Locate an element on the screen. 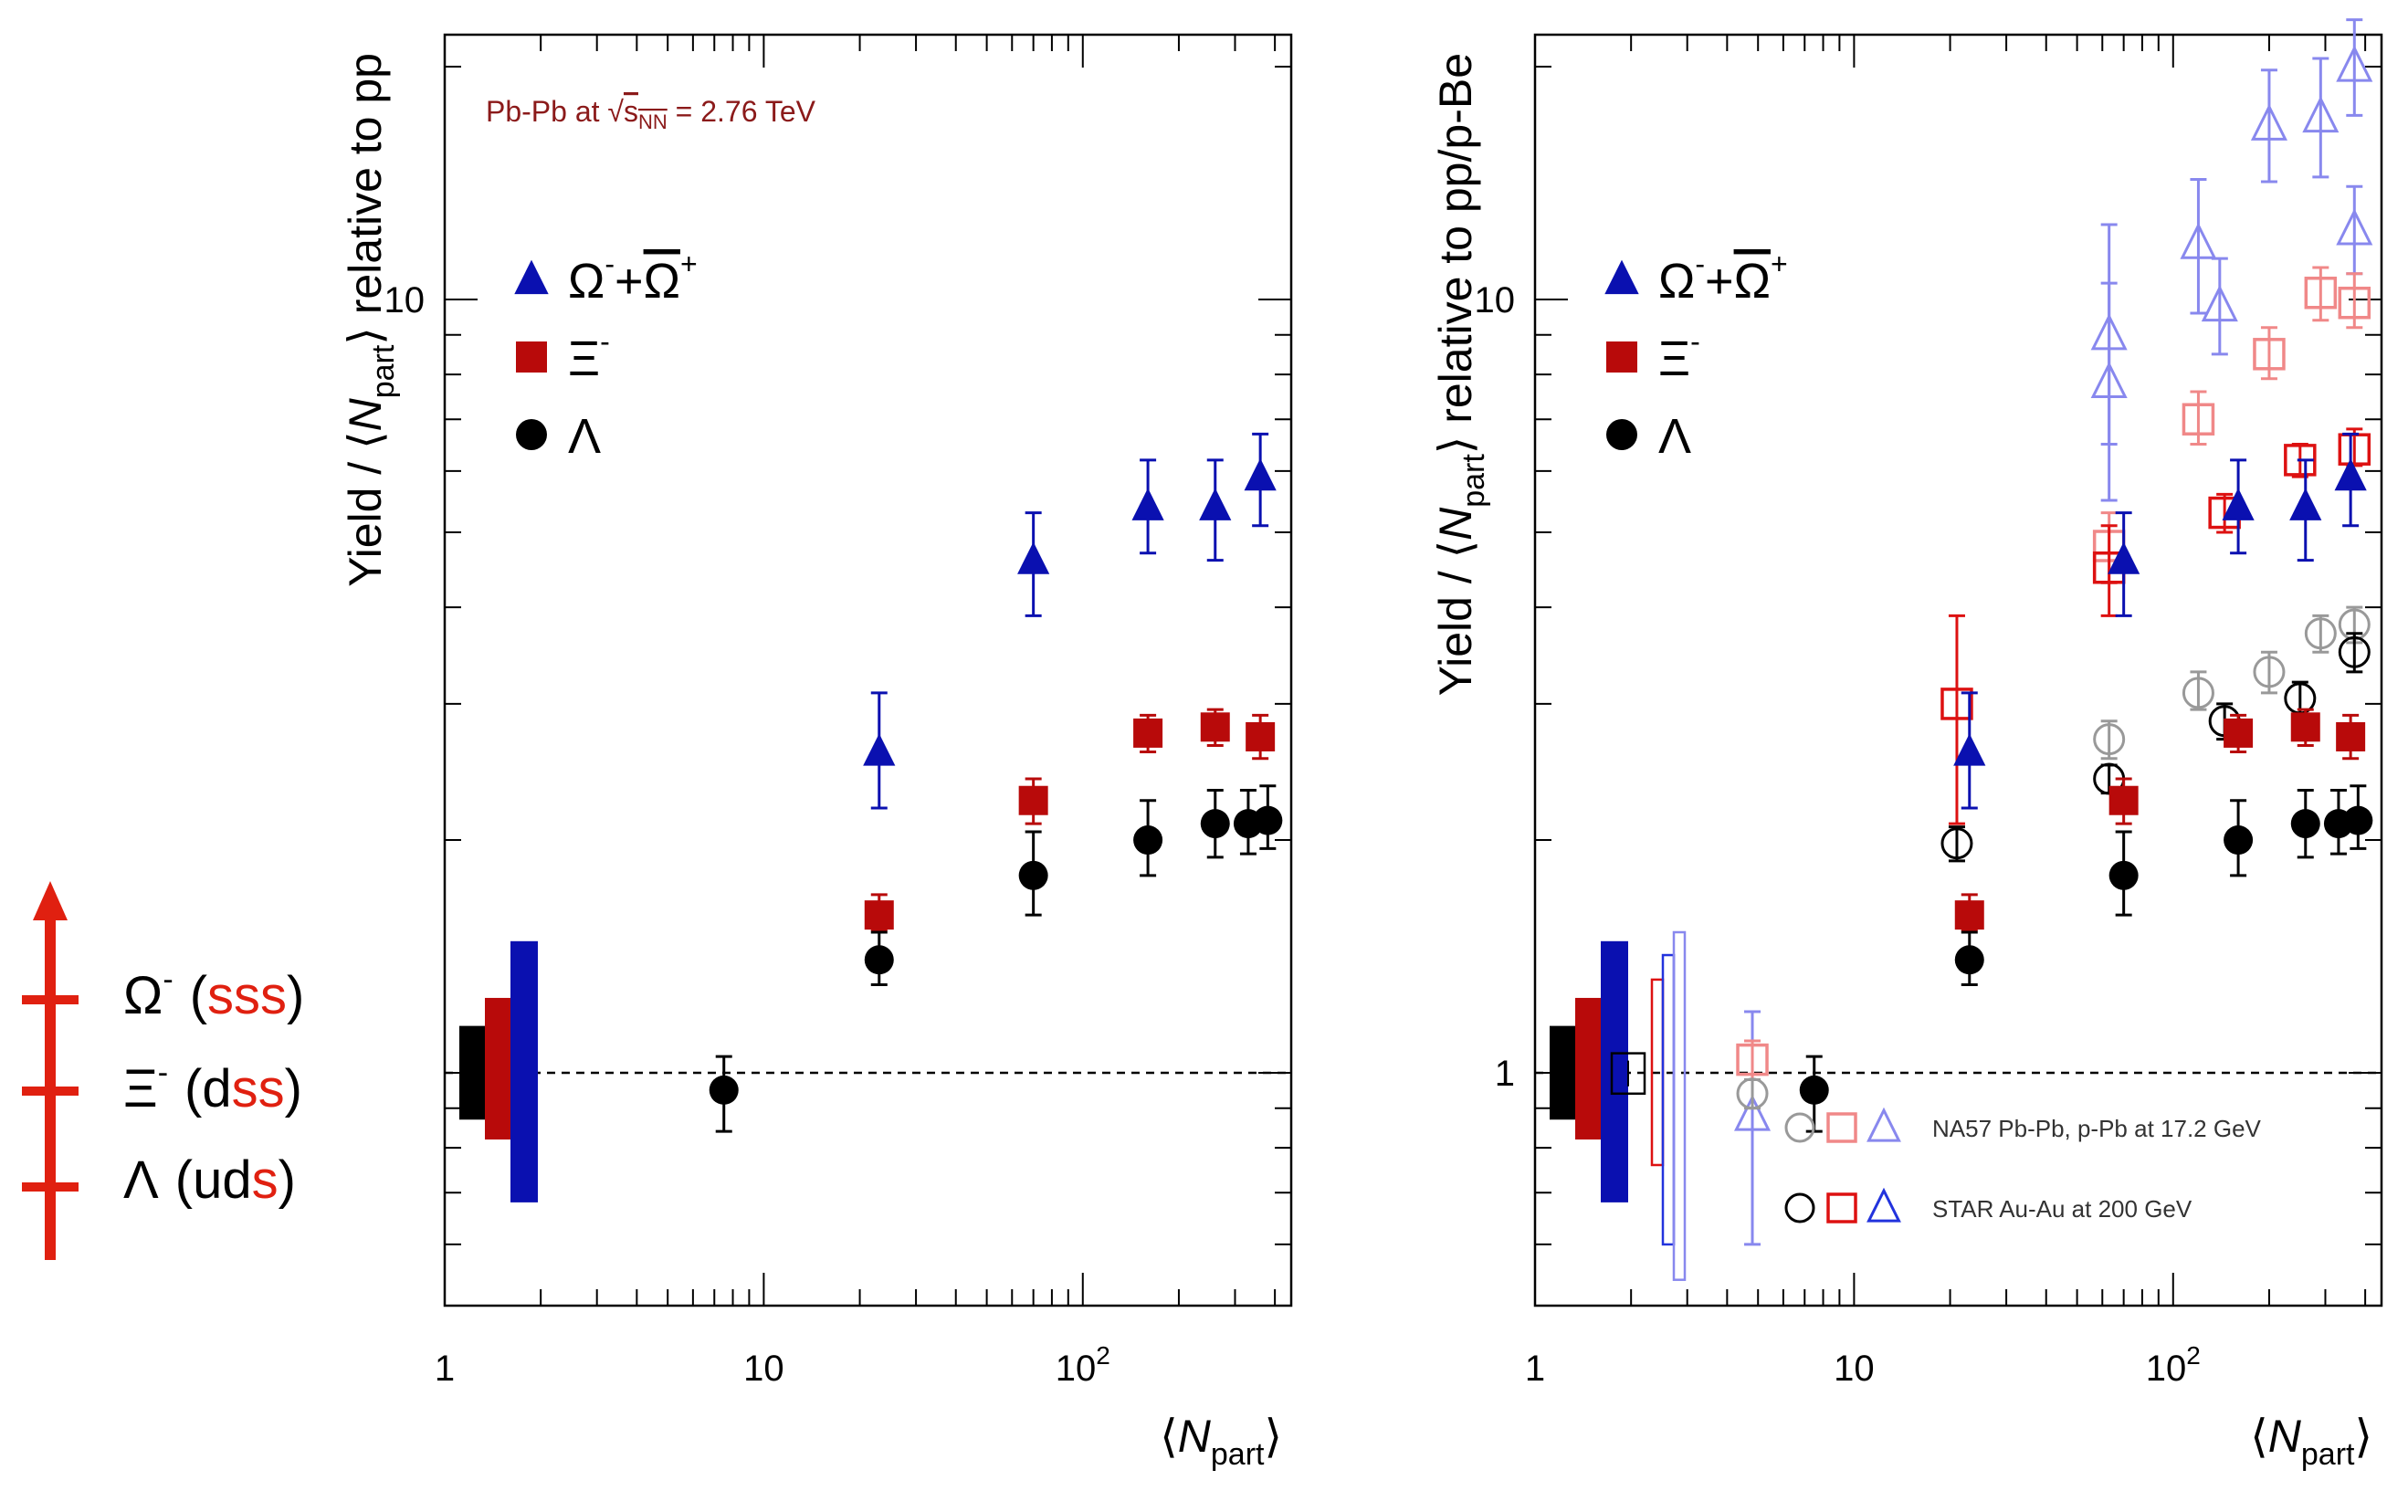 Image resolution: width=2408 pixels, height=1512 pixels. y-tick-label-text: 10 is located at coordinates (405, 300).